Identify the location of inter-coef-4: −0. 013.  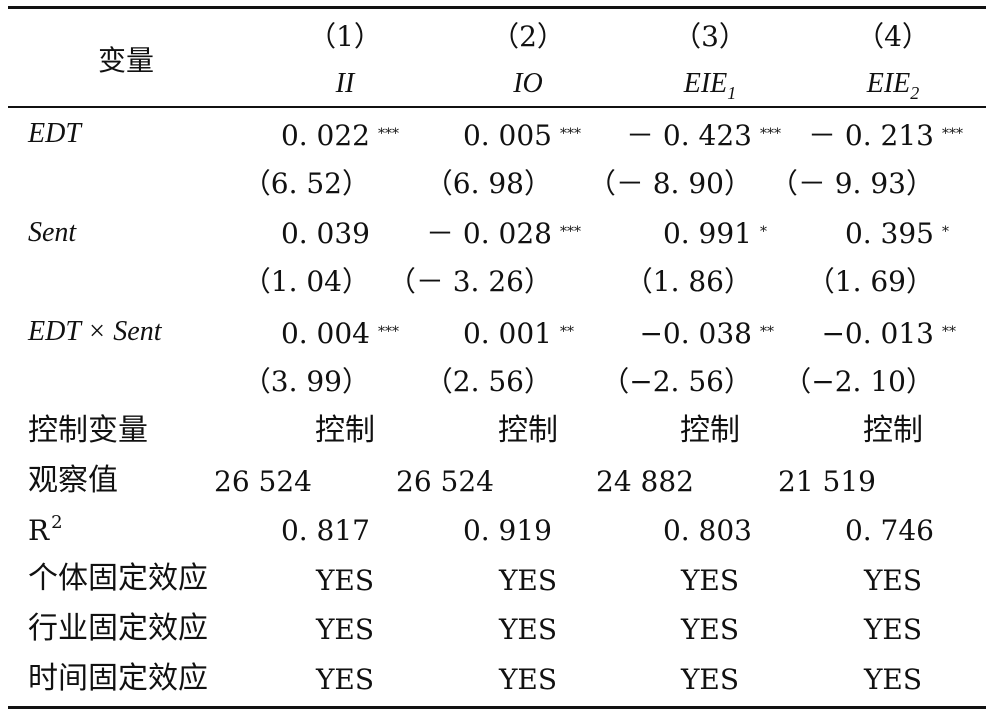
(877, 333).